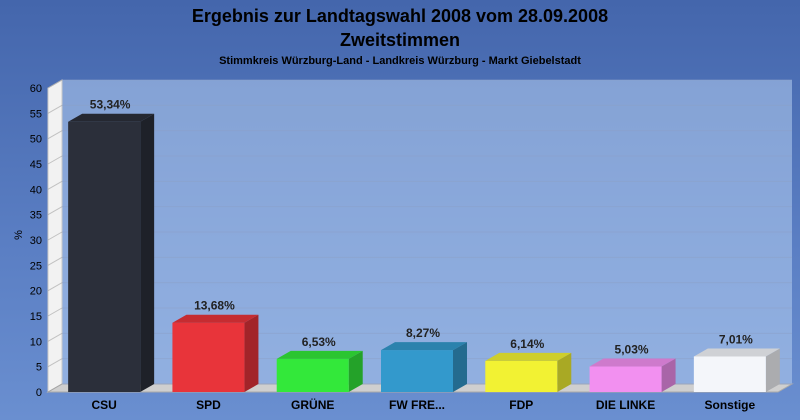  What do you see at coordinates (400, 40) in the screenshot?
I see `chart-title-2: Zweitstimmen` at bounding box center [400, 40].